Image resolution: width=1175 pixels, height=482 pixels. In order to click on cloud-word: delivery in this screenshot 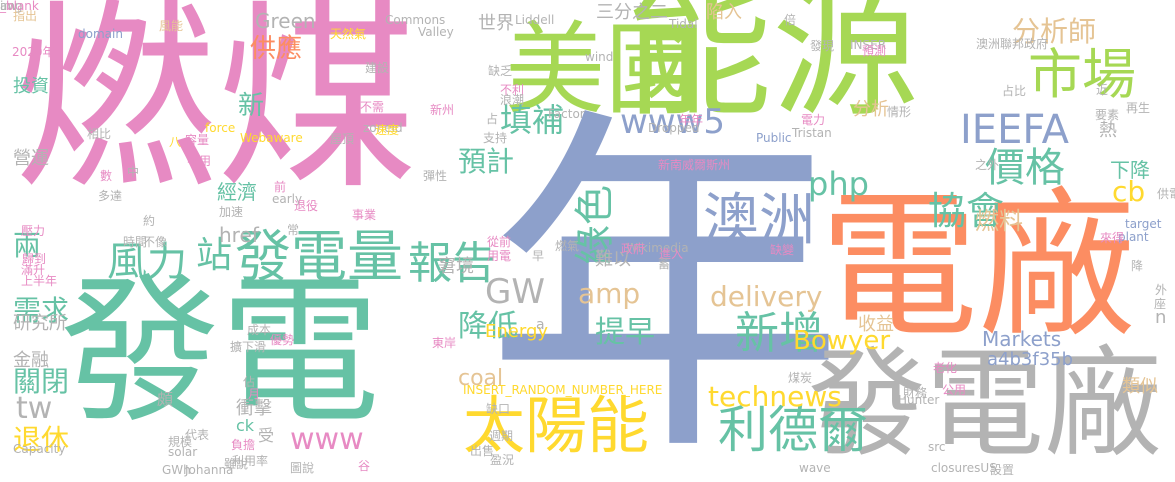, I will do `click(766, 296)`.